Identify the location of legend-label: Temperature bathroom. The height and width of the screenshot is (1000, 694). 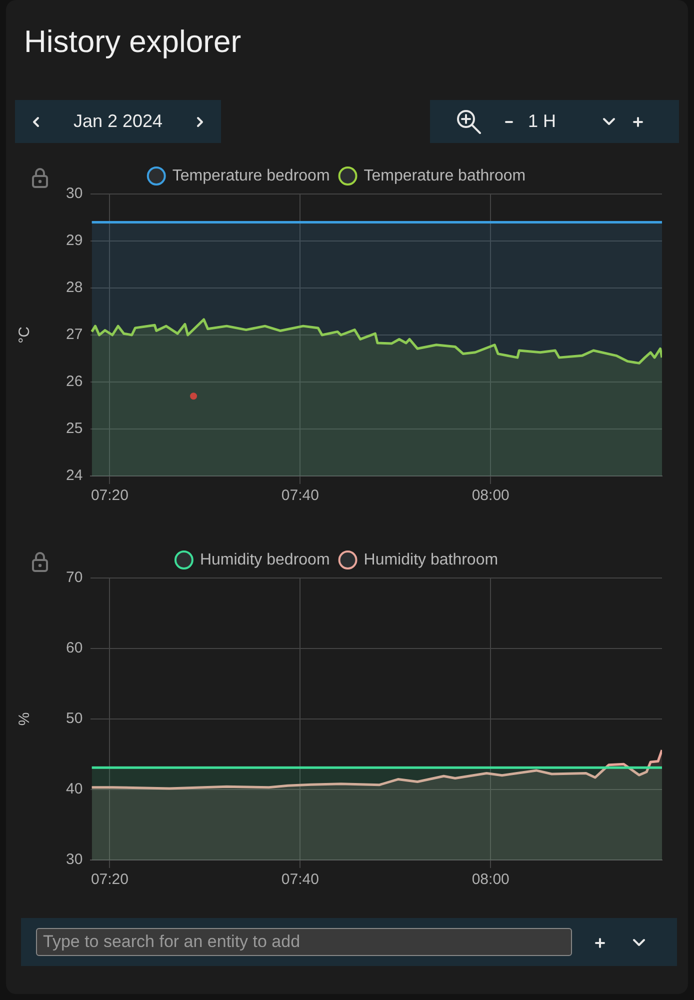
(445, 175).